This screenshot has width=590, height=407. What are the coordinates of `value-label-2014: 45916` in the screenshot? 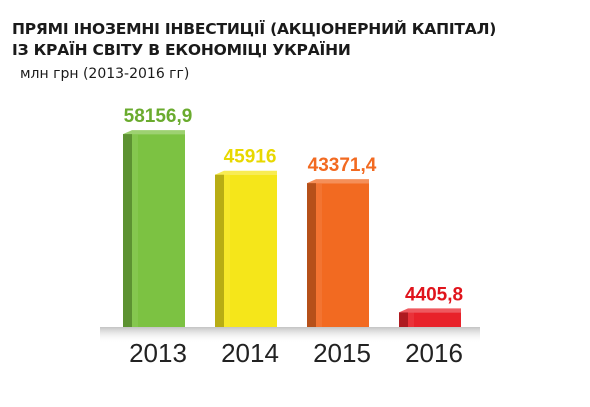 It's located at (250, 157).